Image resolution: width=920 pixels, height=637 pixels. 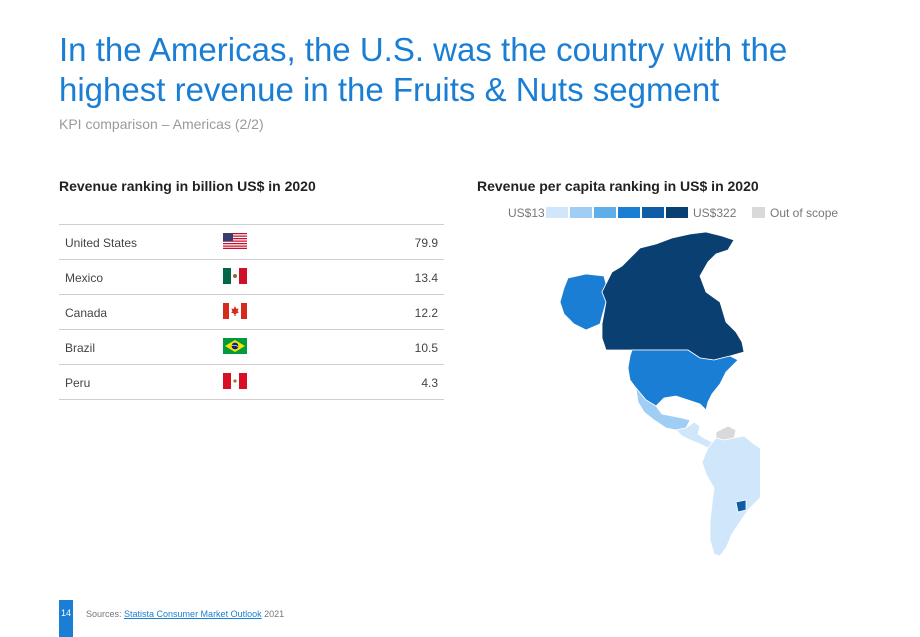 What do you see at coordinates (758, 212) in the screenshot?
I see `legend-out-of-scope-swatch` at bounding box center [758, 212].